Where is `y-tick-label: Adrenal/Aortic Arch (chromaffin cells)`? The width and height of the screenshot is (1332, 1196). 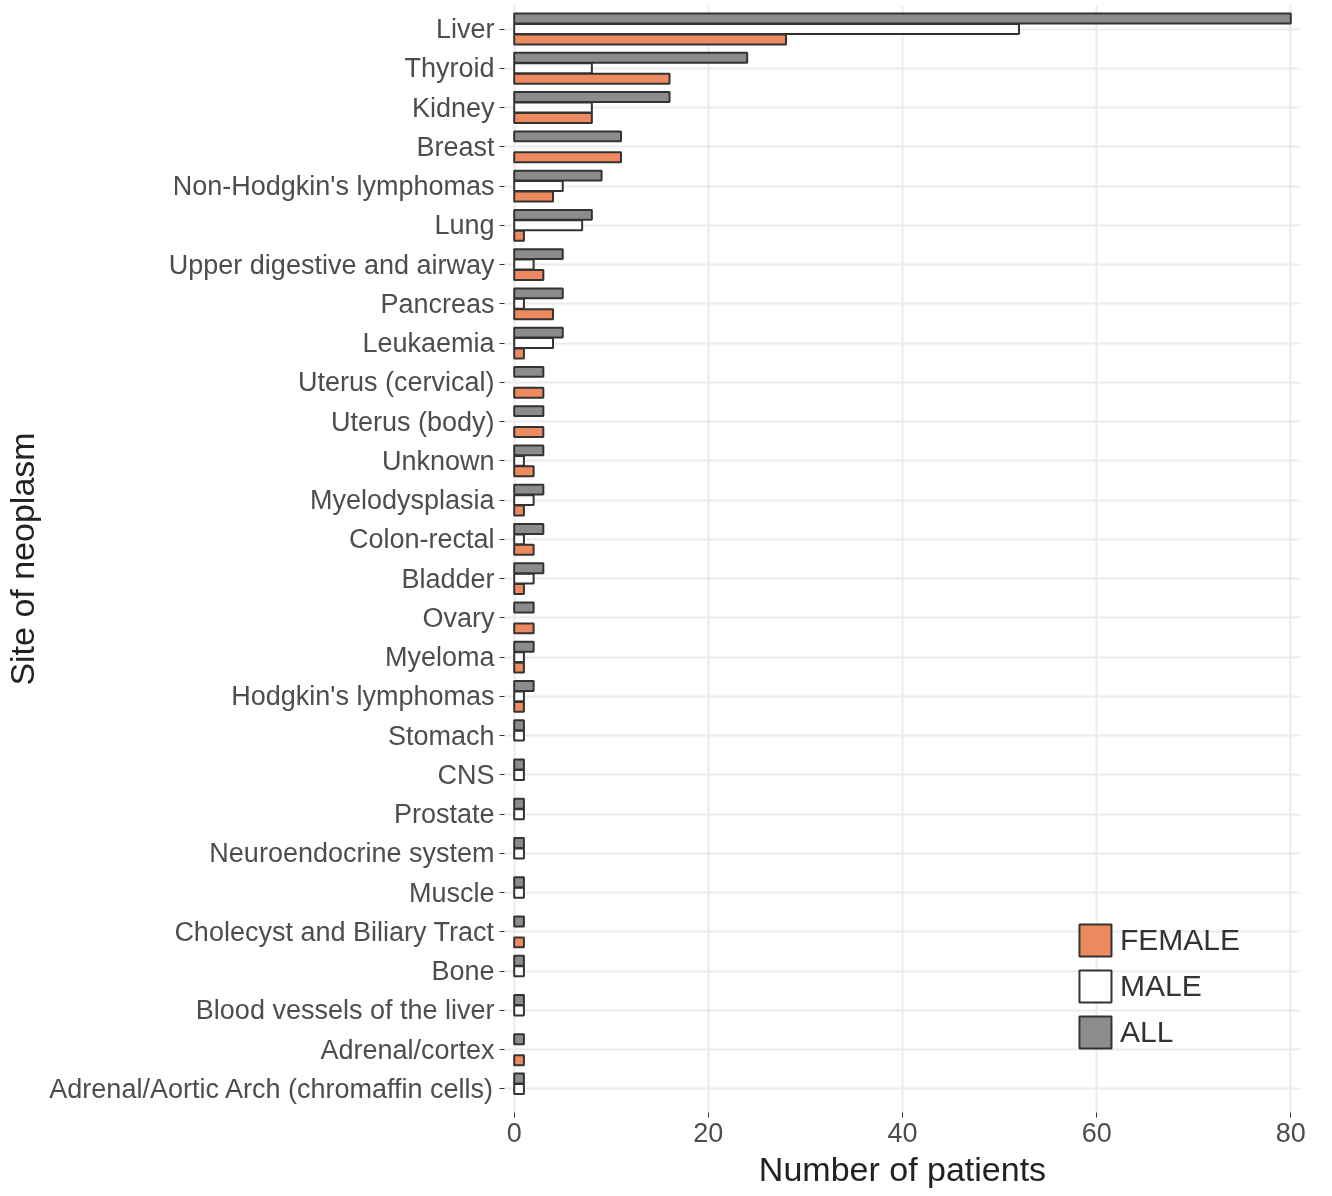
y-tick-label: Adrenal/Aortic Arch (chromaffin cells) is located at coordinates (271, 1088).